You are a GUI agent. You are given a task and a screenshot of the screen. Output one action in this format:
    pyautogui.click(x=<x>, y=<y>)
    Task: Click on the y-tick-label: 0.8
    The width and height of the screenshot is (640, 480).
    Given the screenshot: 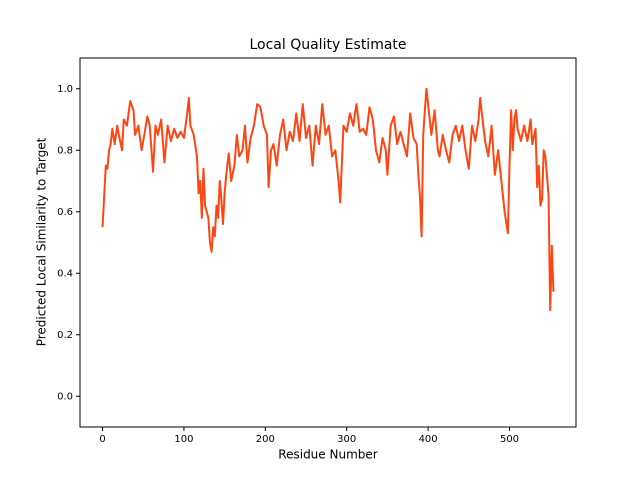 What is the action you would take?
    pyautogui.click(x=65, y=150)
    